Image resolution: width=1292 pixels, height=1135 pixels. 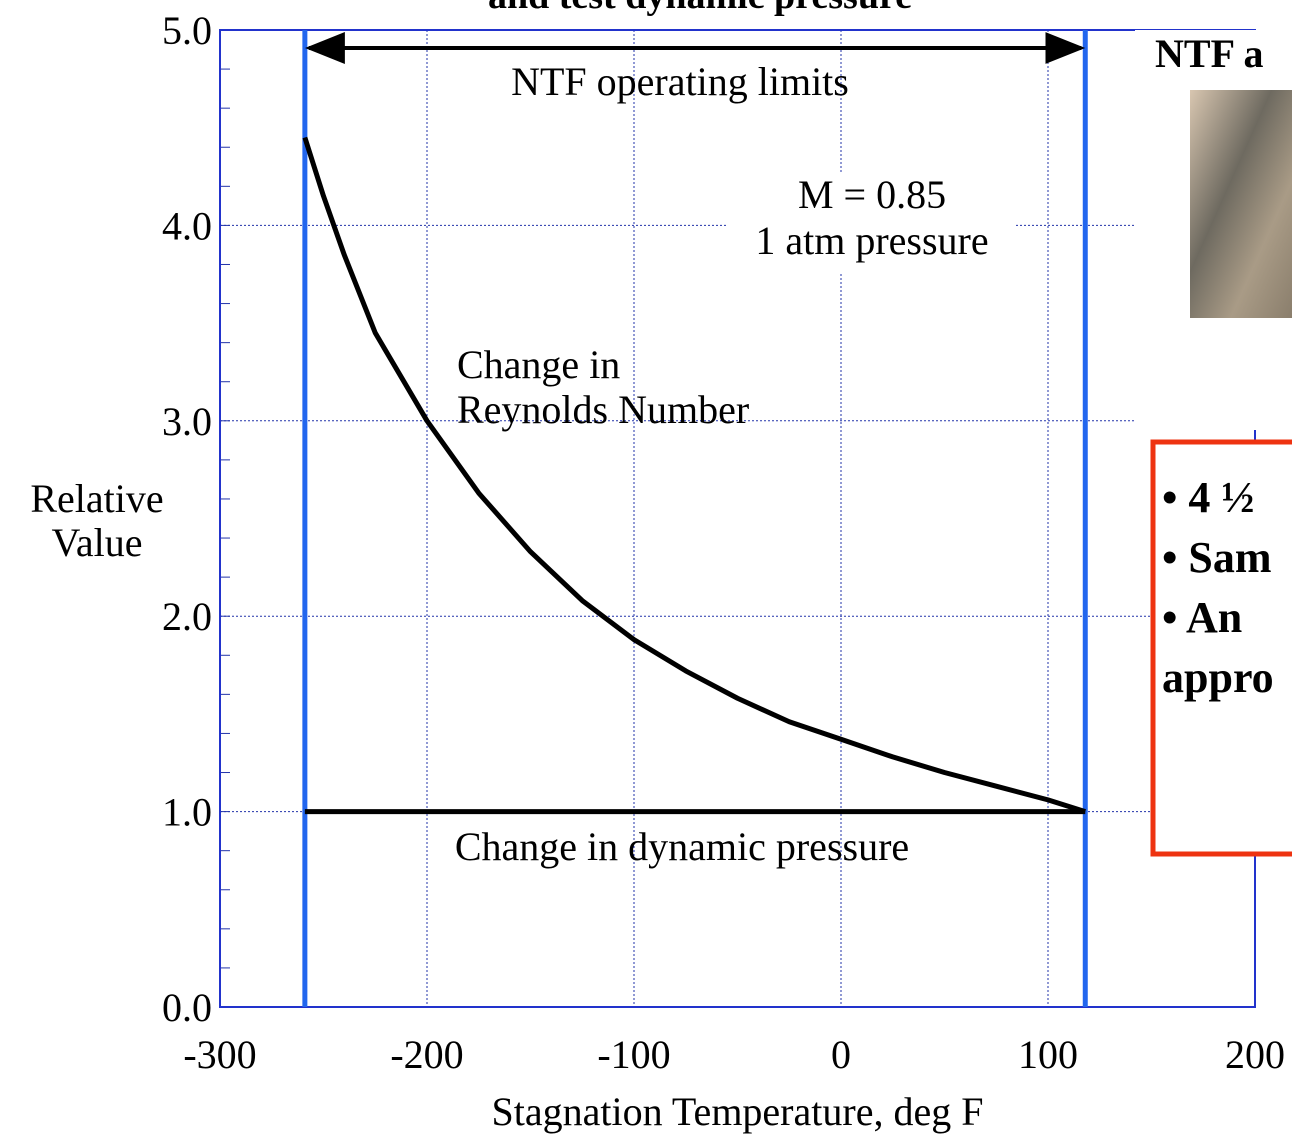 What do you see at coordinates (1218, 587) in the screenshot?
I see `bullets: • 4 ½ • Sam • An appro` at bounding box center [1218, 587].